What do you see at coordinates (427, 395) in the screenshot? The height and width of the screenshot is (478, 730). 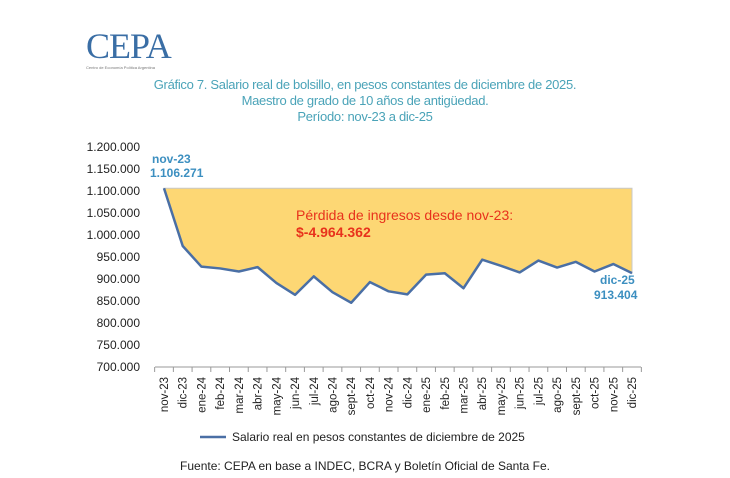 I see `x-tick-label: ene-25` at bounding box center [427, 395].